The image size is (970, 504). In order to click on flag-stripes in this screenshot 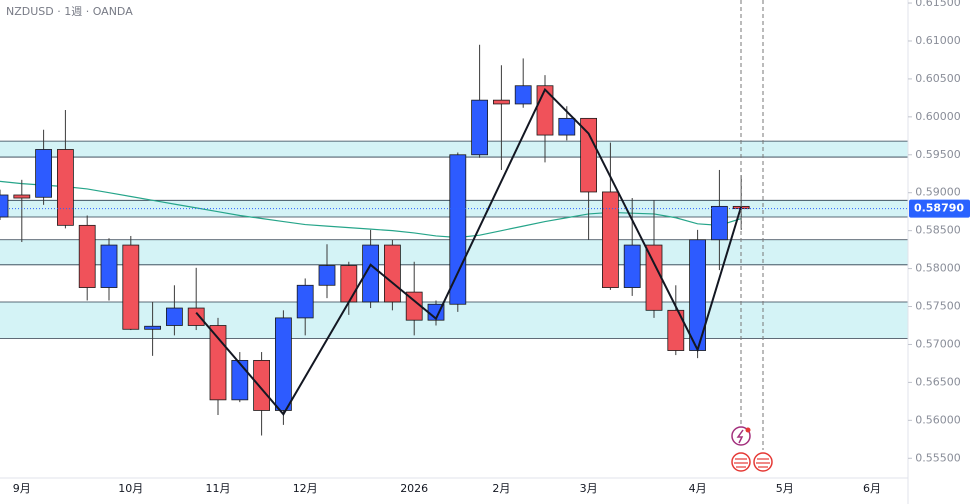, I will do `click(752, 463)`.